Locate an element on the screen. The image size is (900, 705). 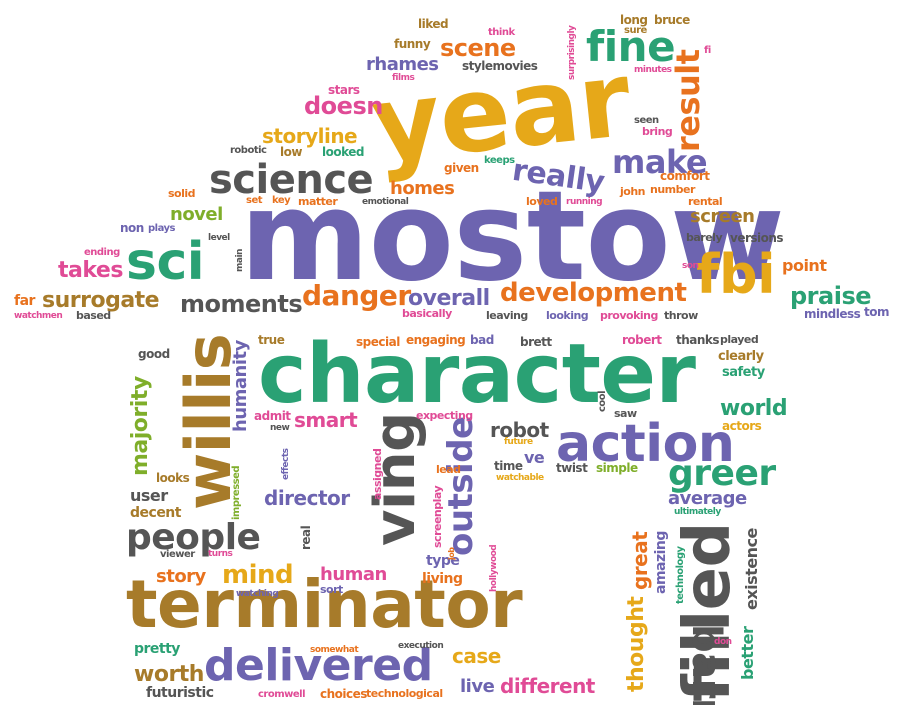
word-great: great is located at coordinates (640, 560).